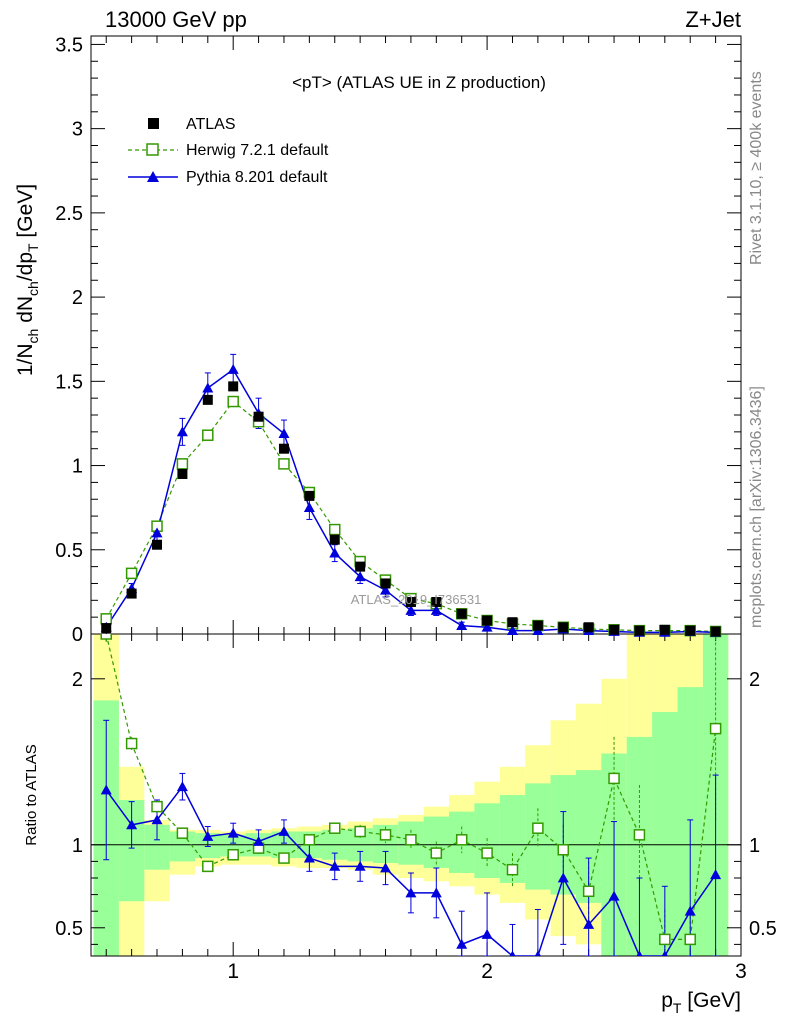 The width and height of the screenshot is (786, 1024). Describe the element at coordinates (233, 971) in the screenshot. I see `x-tick-label: 1` at that location.